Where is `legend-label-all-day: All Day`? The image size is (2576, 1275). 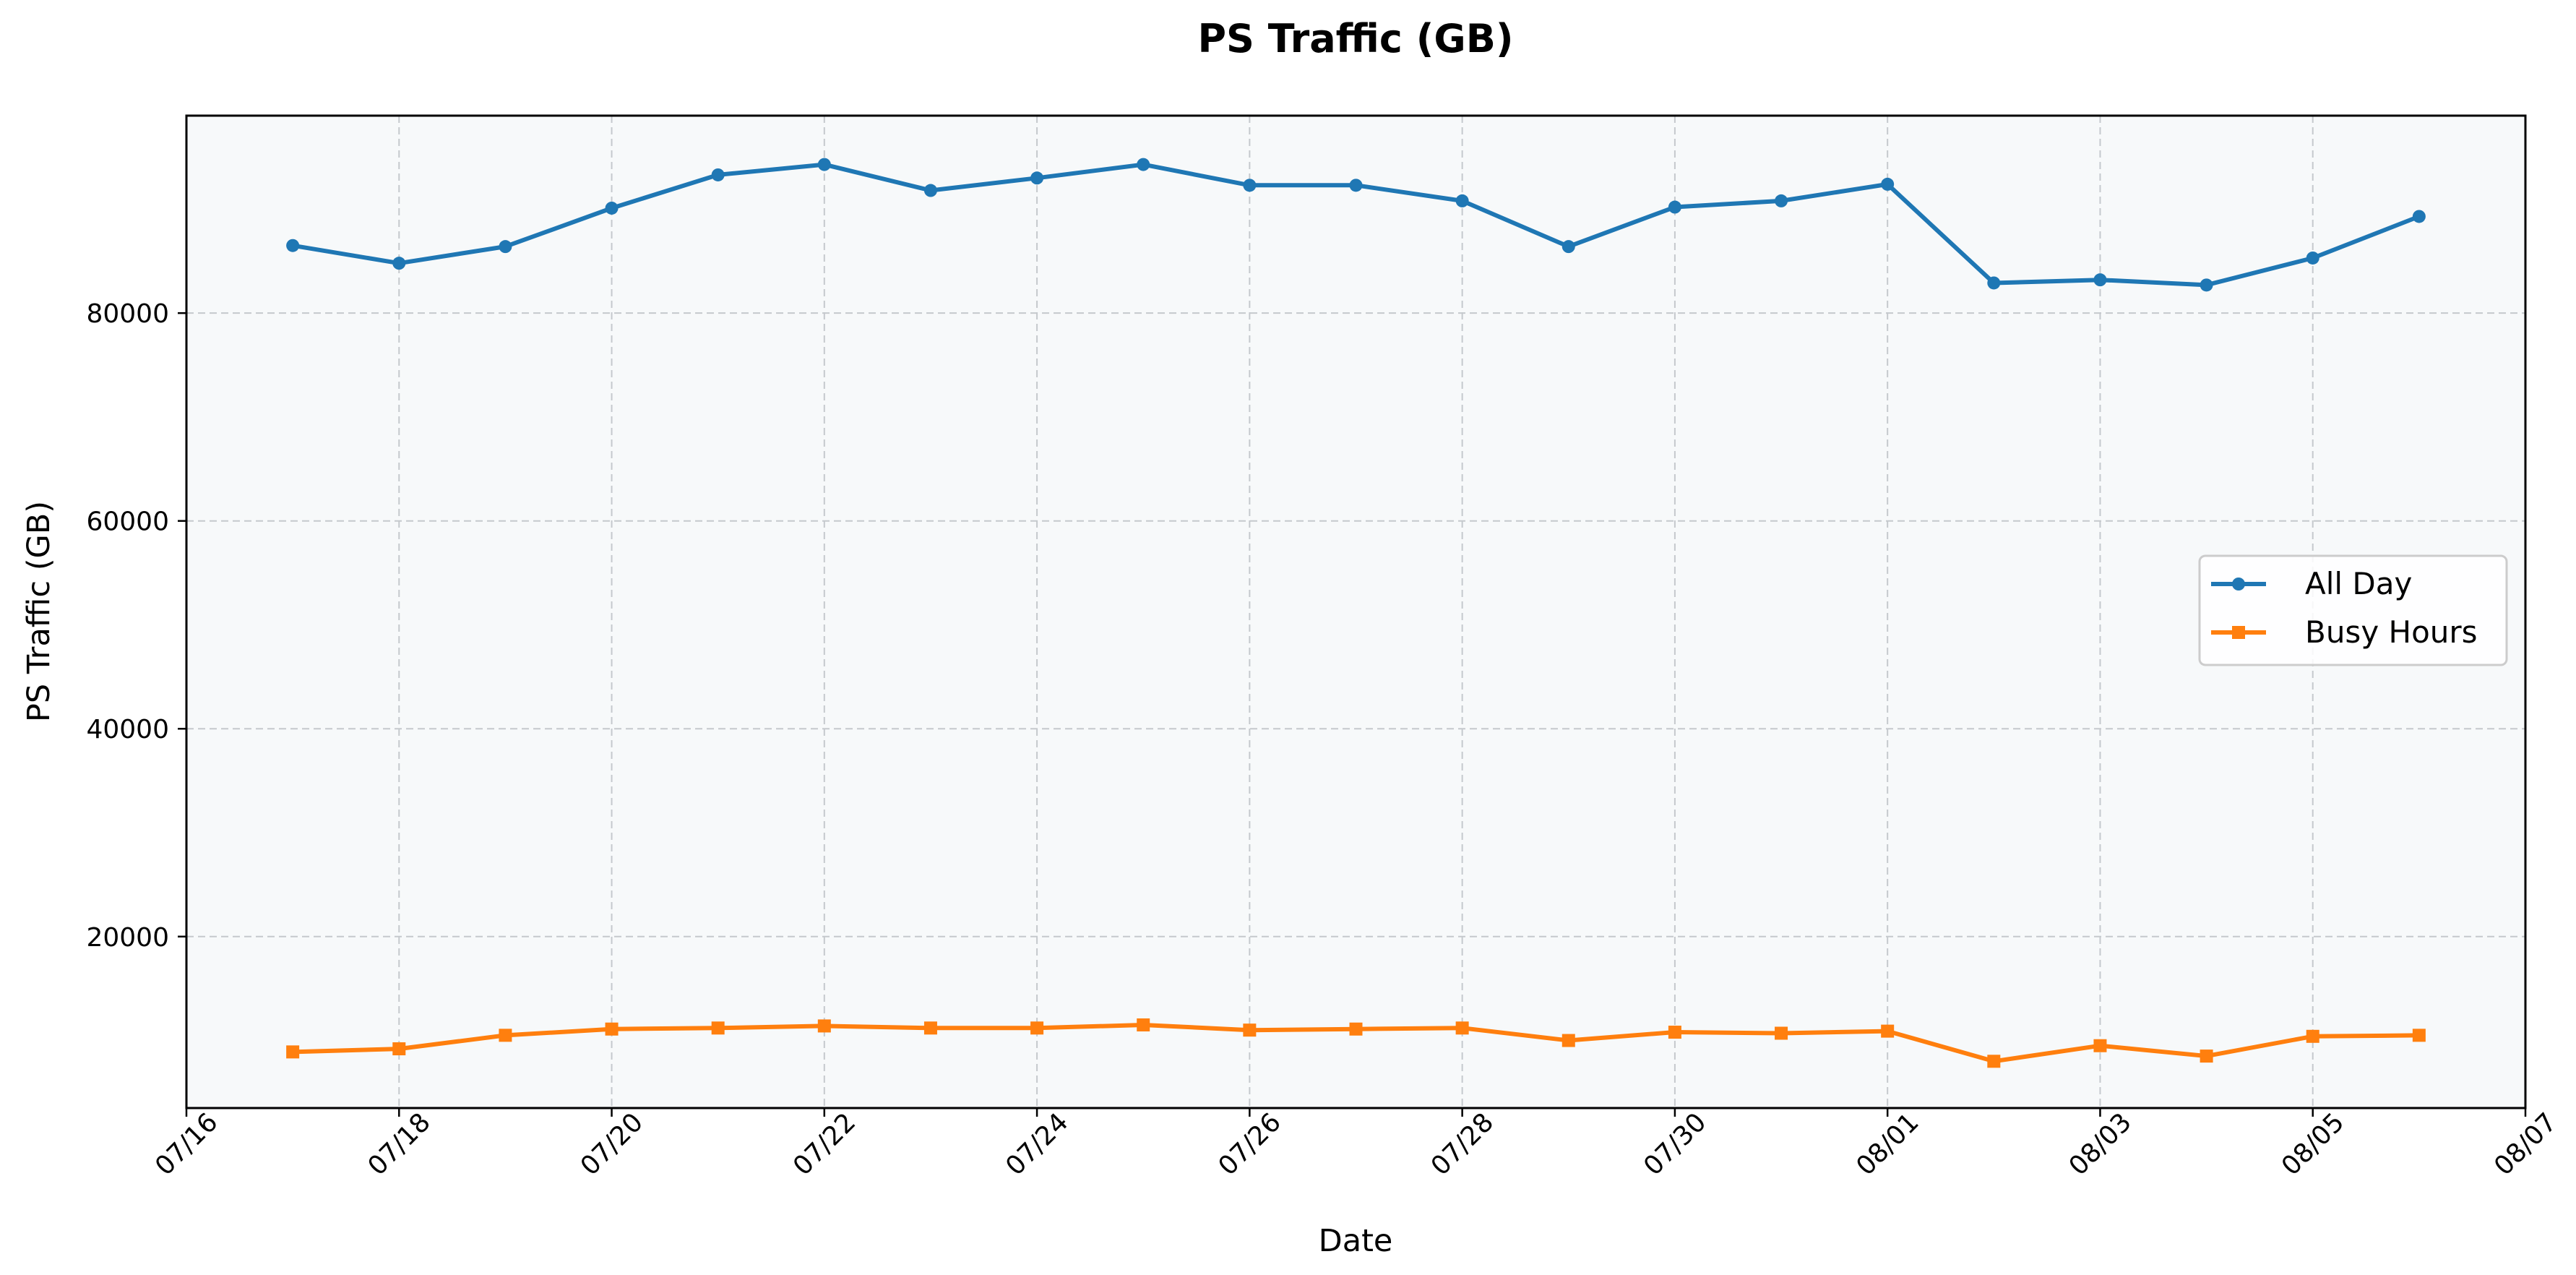
legend-label-all-day: All Day is located at coordinates (2358, 583).